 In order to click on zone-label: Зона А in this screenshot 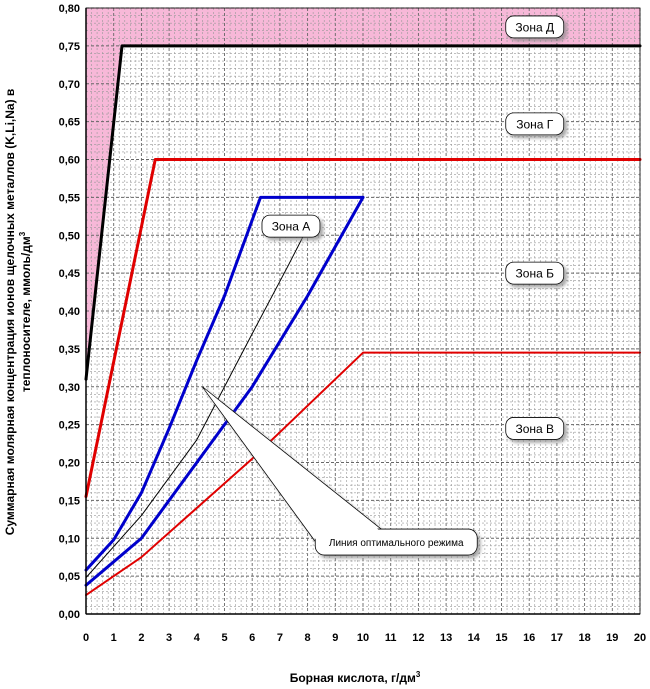, I will do `click(291, 227)`.